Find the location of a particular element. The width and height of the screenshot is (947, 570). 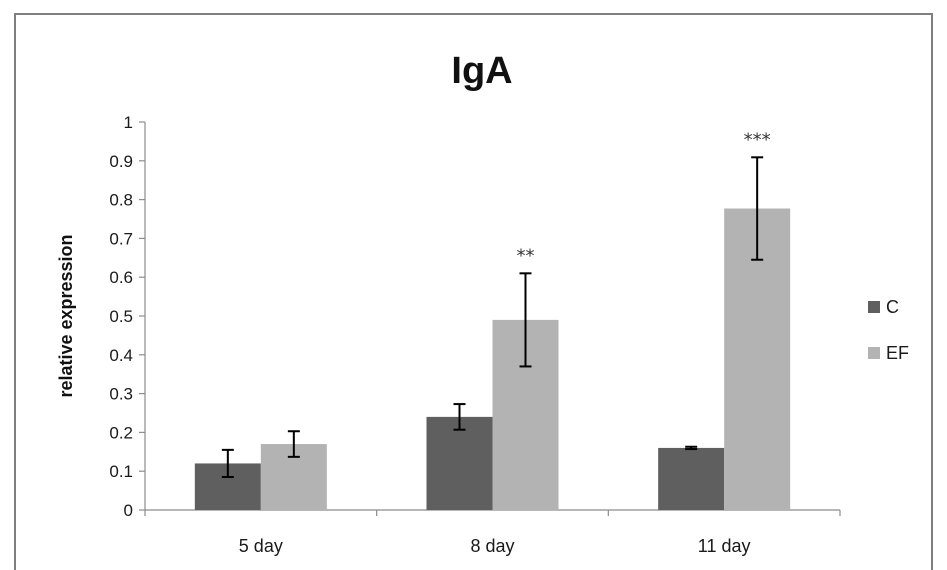

chart-title: IgA is located at coordinates (481, 71).